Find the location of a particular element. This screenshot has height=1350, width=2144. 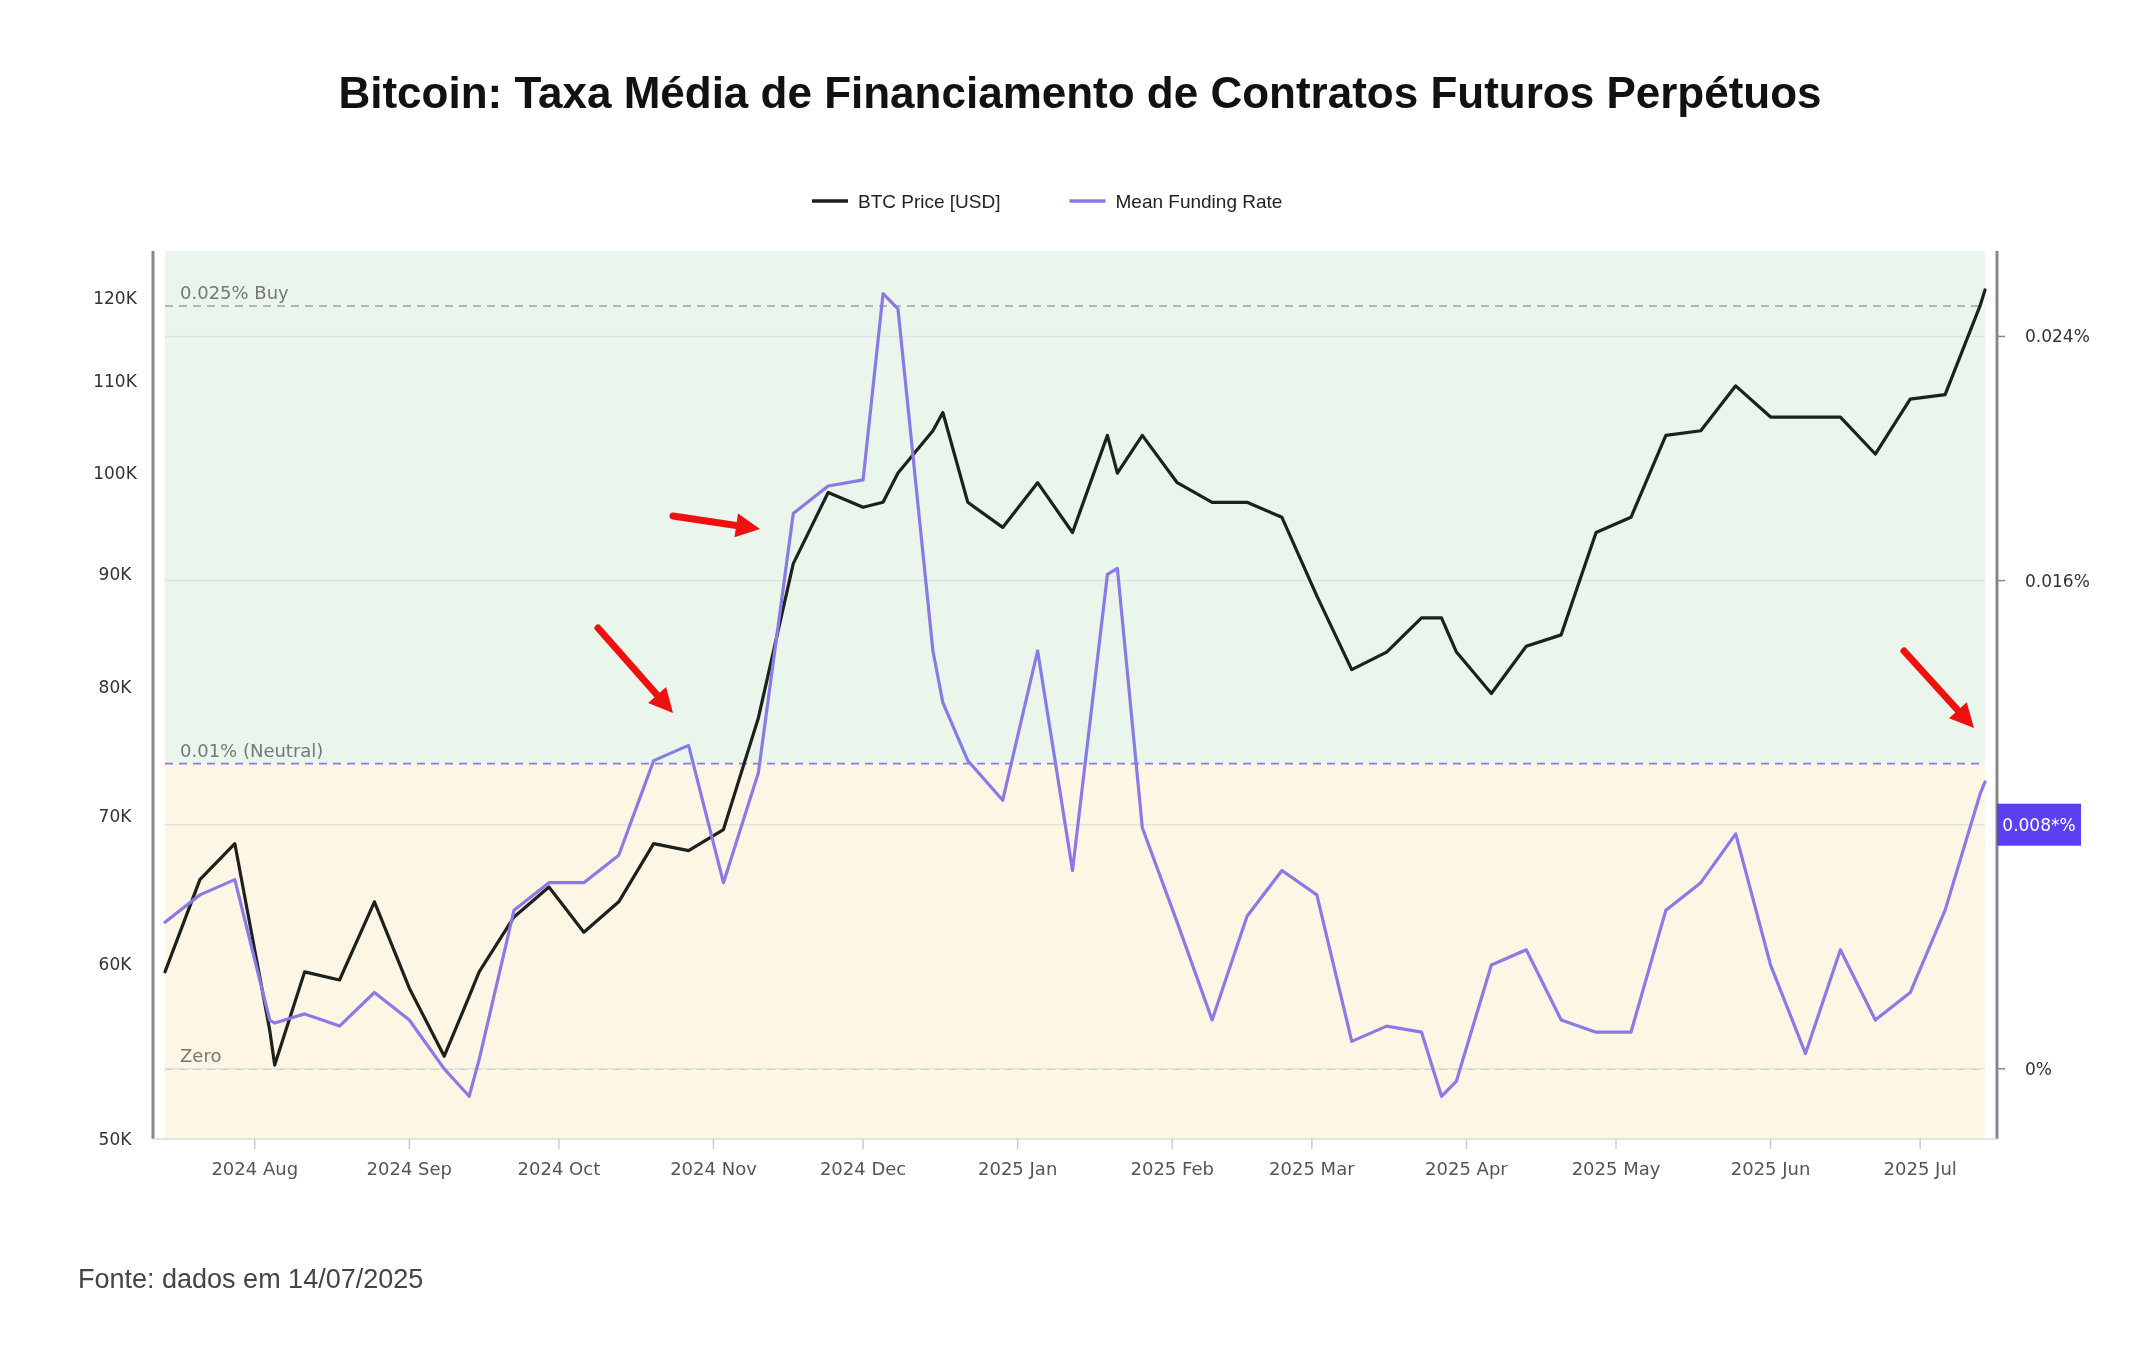

x-tick-label: 2024 Sep is located at coordinates (409, 1168).